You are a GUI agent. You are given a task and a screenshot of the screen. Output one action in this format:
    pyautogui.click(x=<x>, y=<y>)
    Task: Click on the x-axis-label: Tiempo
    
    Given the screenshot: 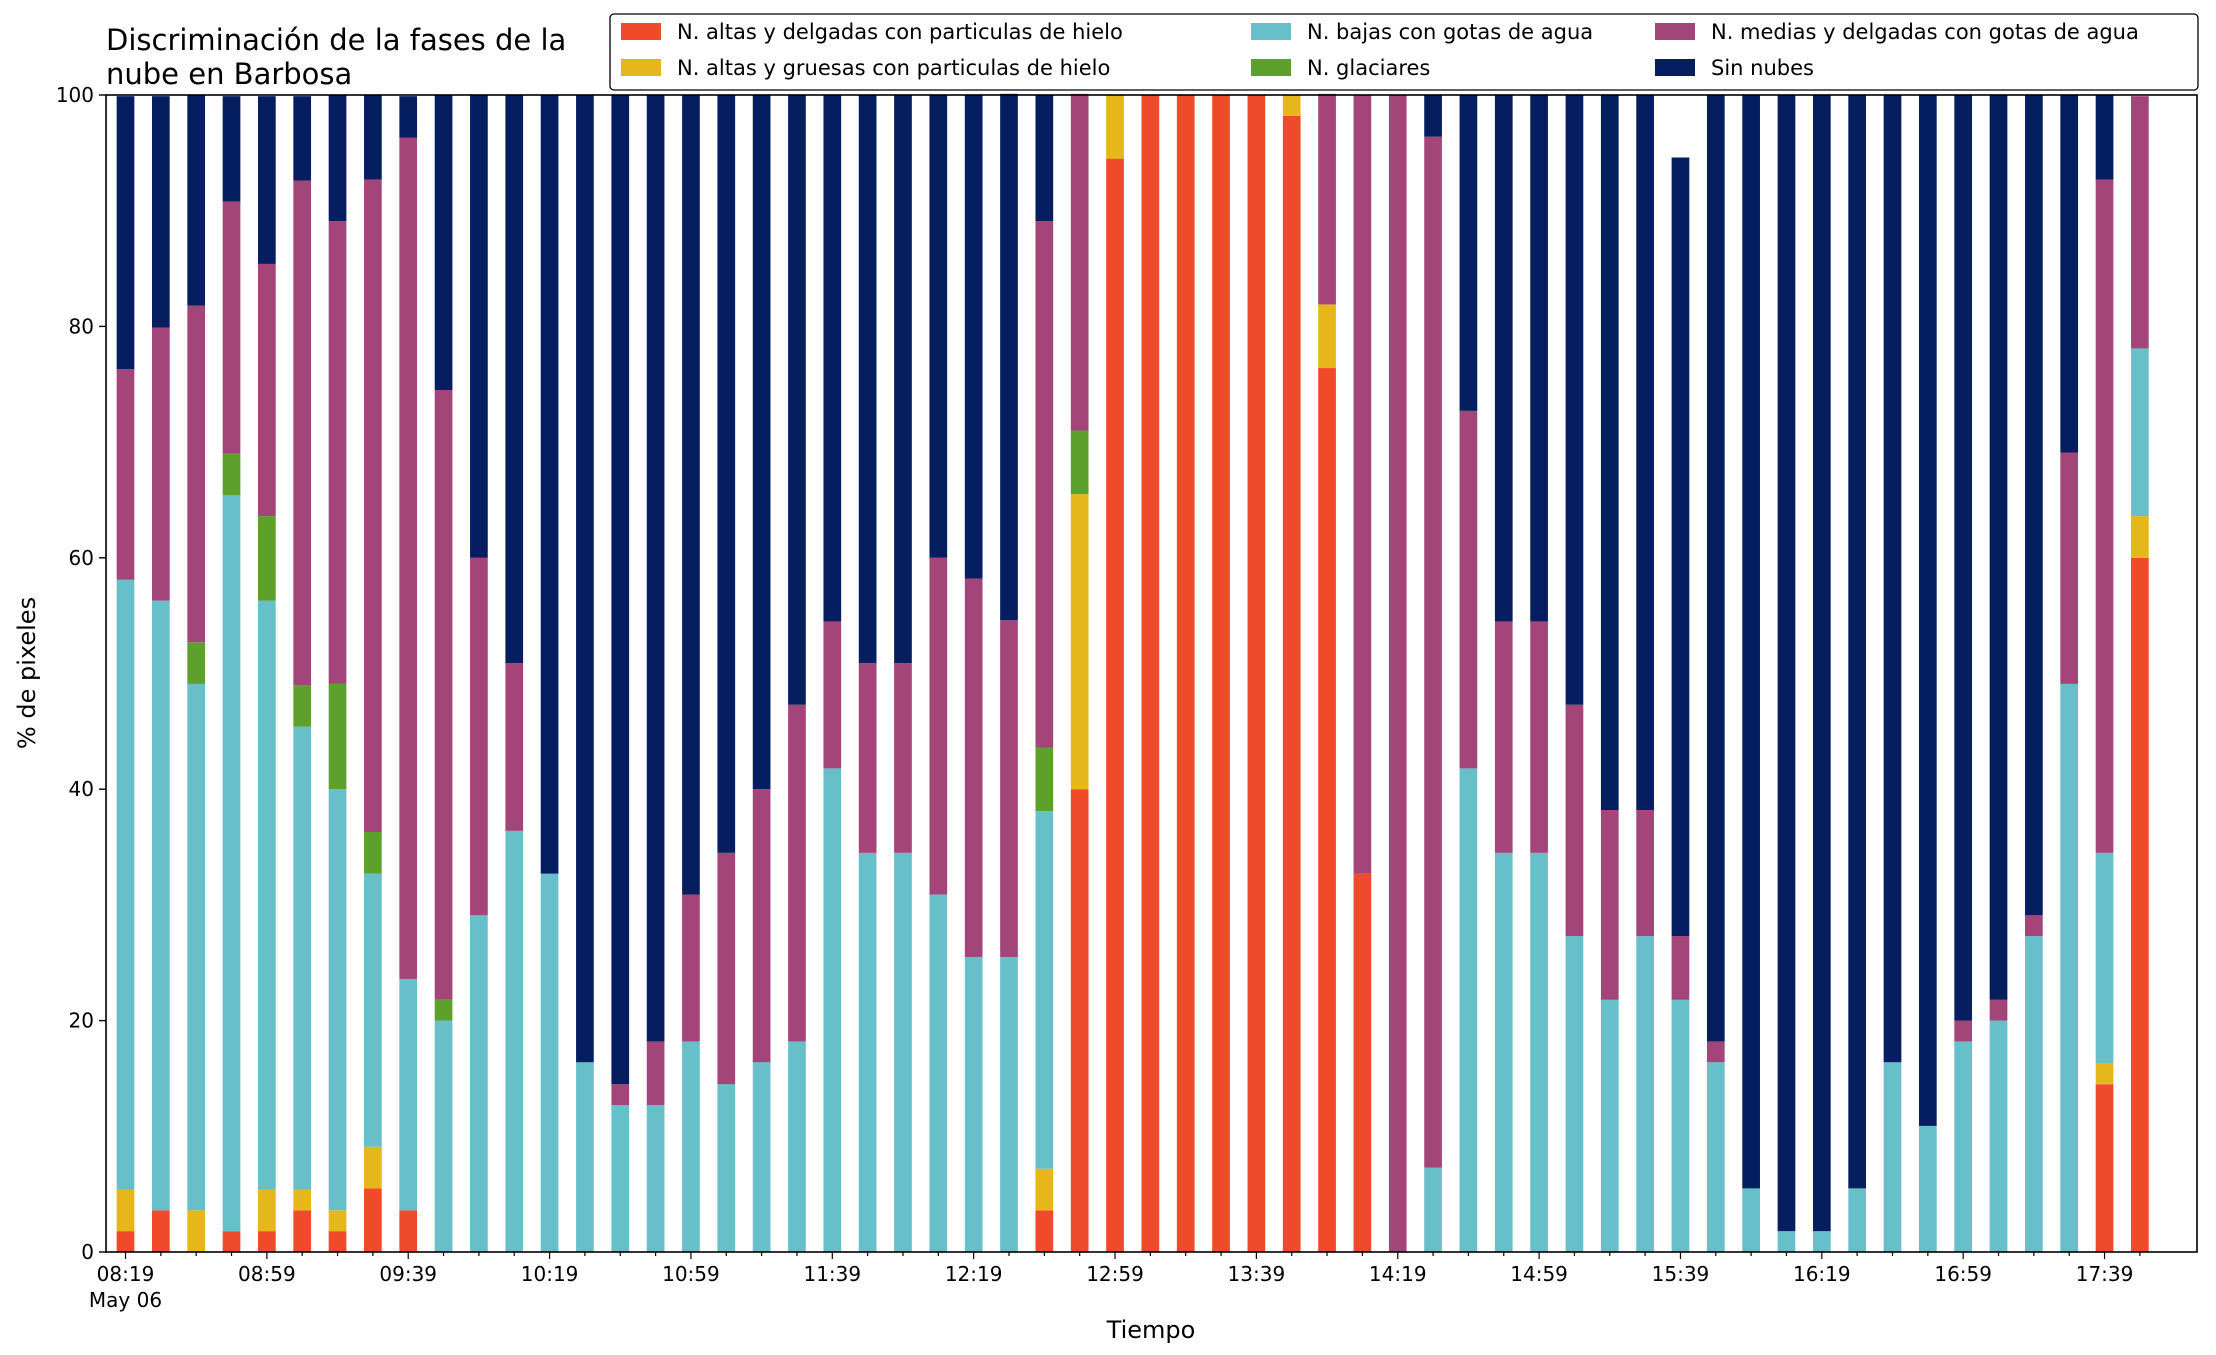 What is the action you would take?
    pyautogui.click(x=1151, y=1330)
    